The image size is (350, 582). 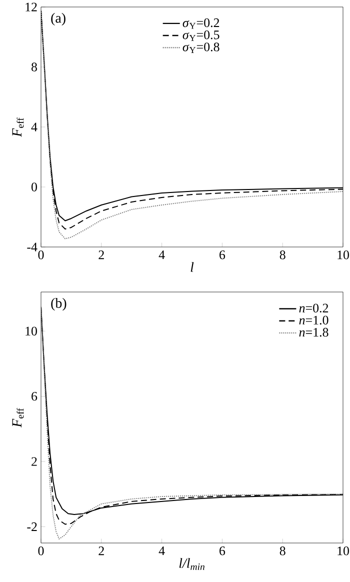 What do you see at coordinates (201, 23) in the screenshot?
I see `legend-label: σ$_{Y}$=0.2` at bounding box center [201, 23].